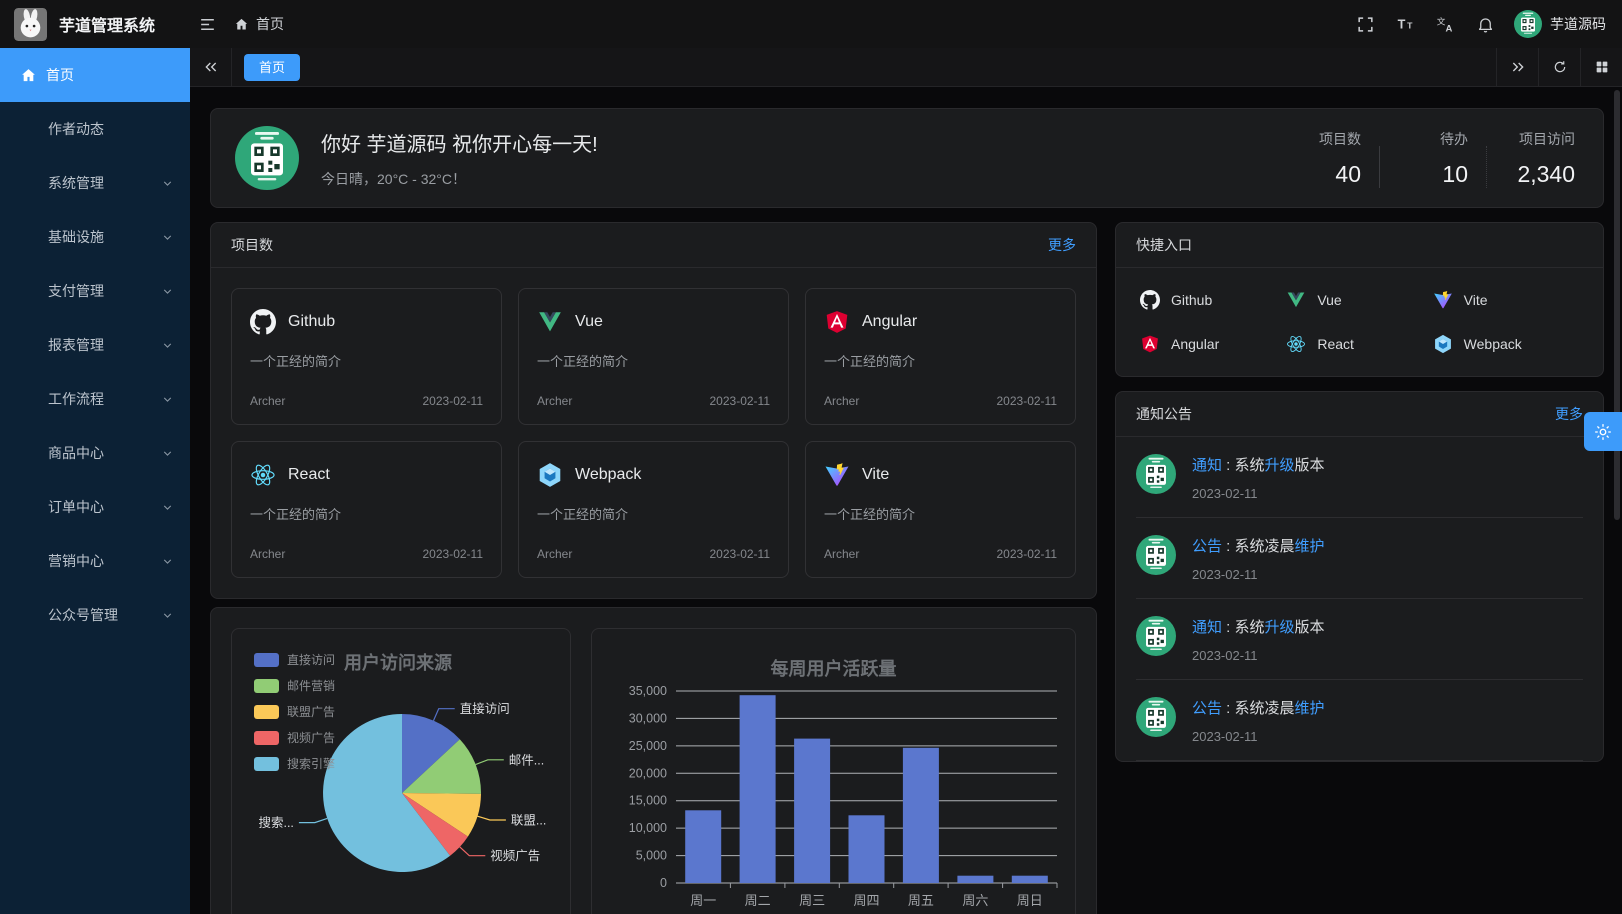 Image resolution: width=1622 pixels, height=914 pixels. Describe the element at coordinates (1335, 344) in the screenshot. I see `quick-link-label: React` at that location.